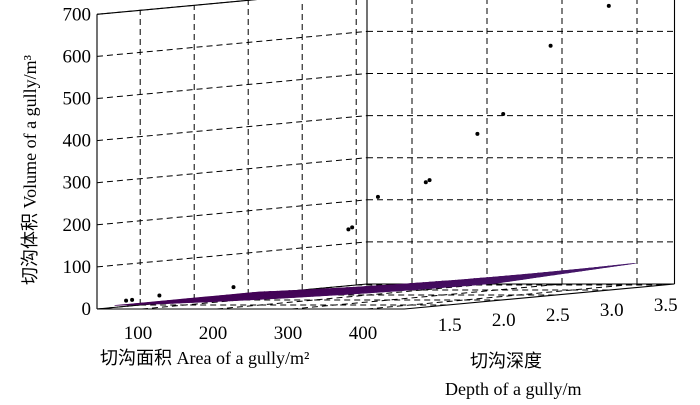  Describe the element at coordinates (77, 56) in the screenshot. I see `z-tick-label: 600` at that location.